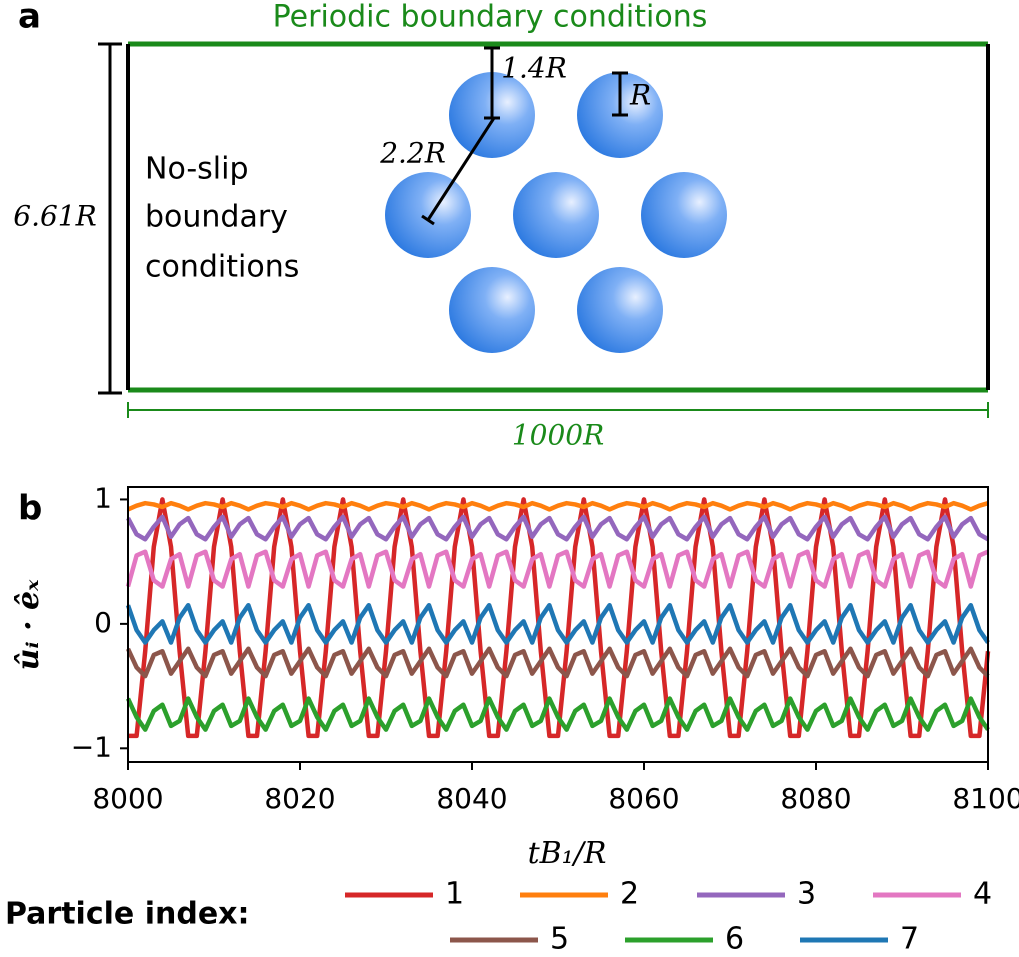 The width and height of the screenshot is (1019, 957). I want to click on particles, so click(556, 212).